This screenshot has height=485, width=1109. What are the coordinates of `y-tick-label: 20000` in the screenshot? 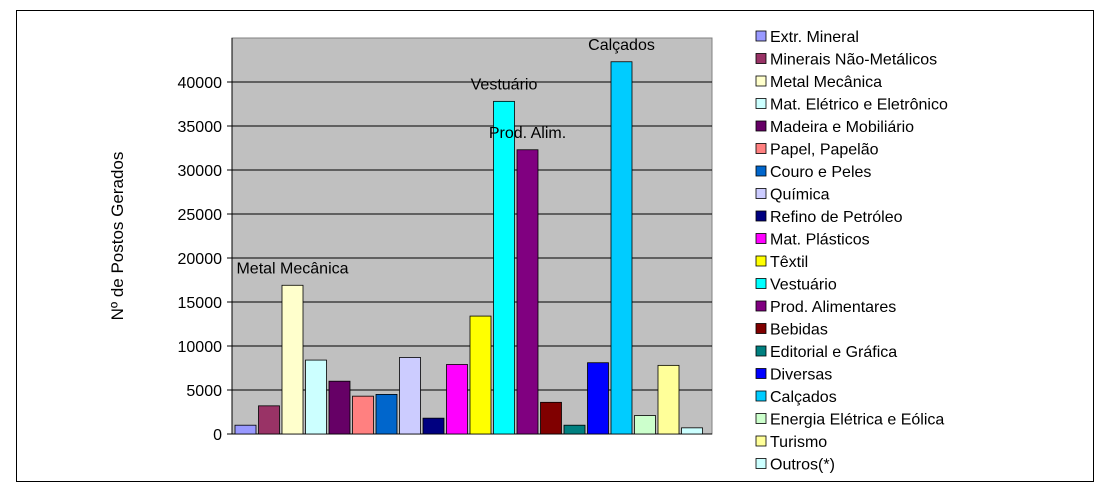 It's located at (200, 259).